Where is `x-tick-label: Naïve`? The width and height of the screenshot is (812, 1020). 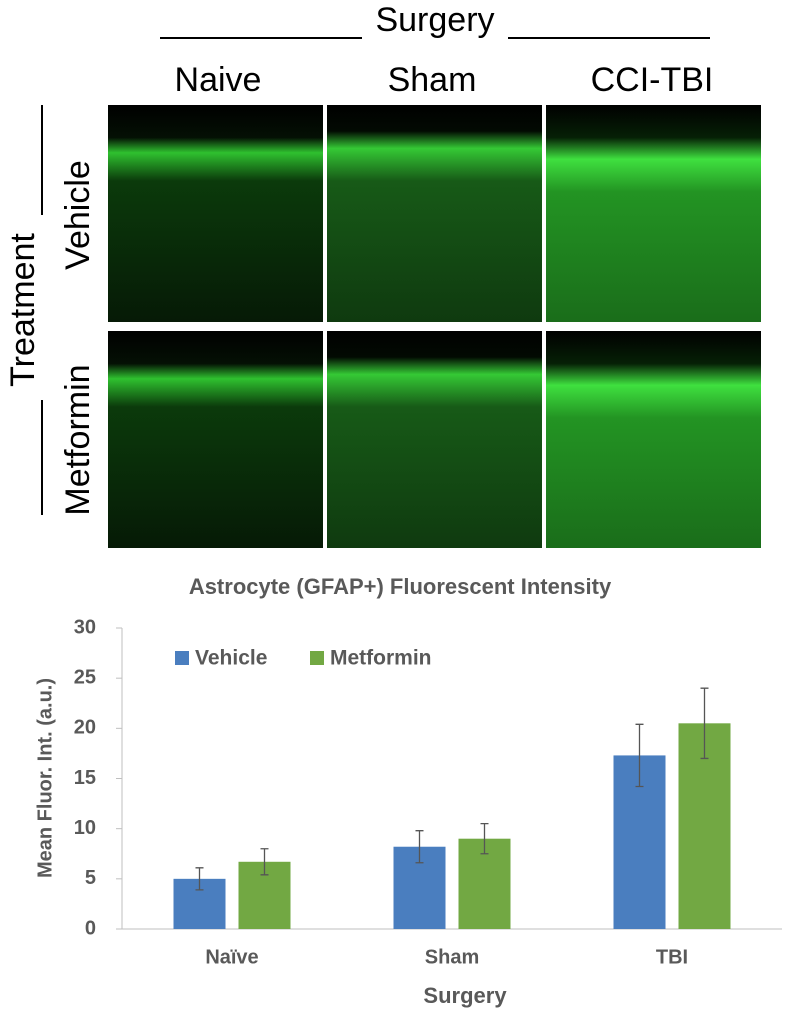
x-tick-label: Naïve is located at coordinates (231, 957).